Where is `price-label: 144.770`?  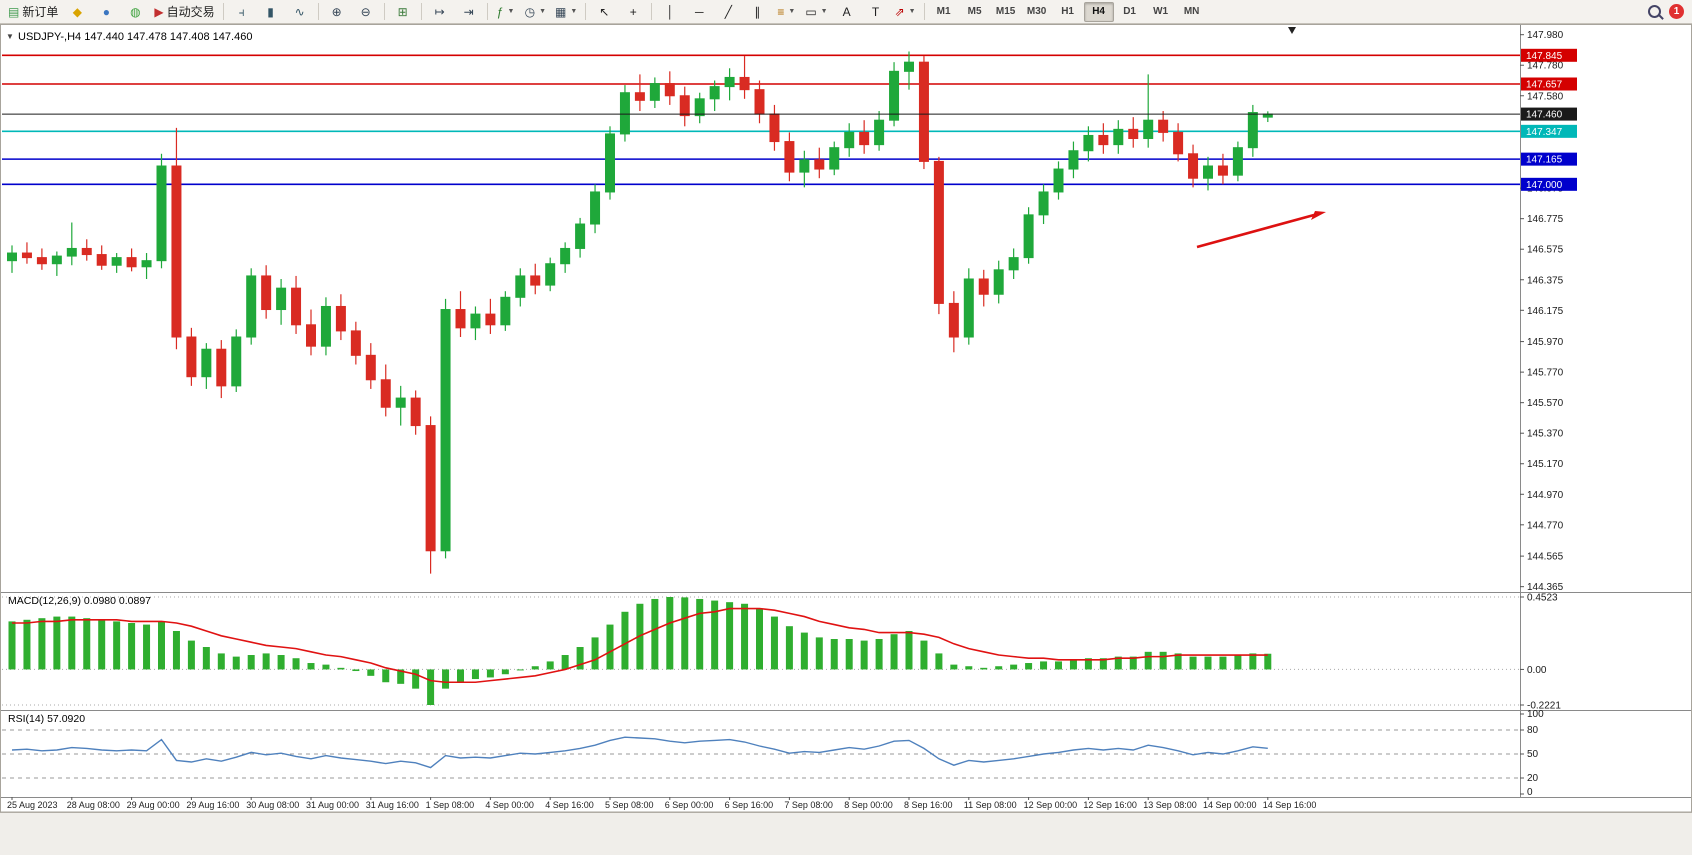
price-label: 144.770 is located at coordinates (1545, 525).